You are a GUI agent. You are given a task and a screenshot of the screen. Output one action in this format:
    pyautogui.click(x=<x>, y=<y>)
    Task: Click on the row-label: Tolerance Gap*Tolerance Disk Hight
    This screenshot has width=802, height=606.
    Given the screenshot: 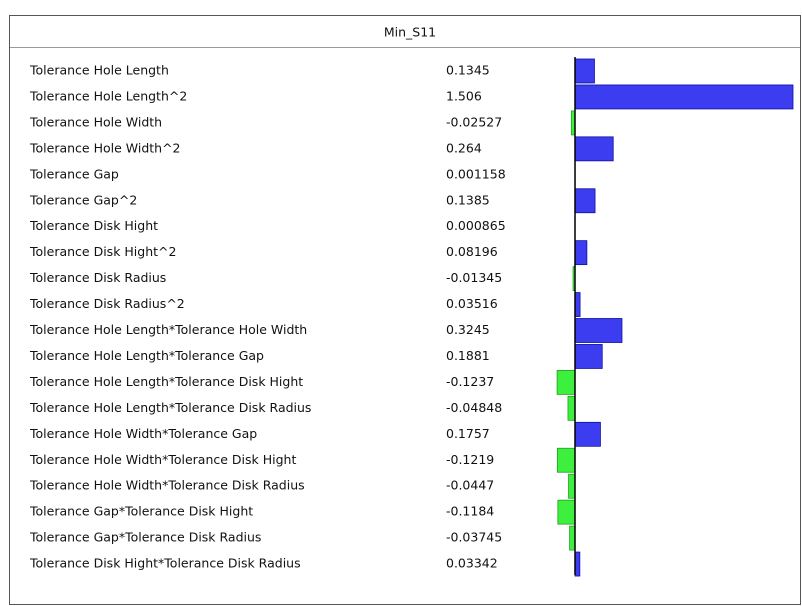 What is the action you would take?
    pyautogui.click(x=141, y=511)
    